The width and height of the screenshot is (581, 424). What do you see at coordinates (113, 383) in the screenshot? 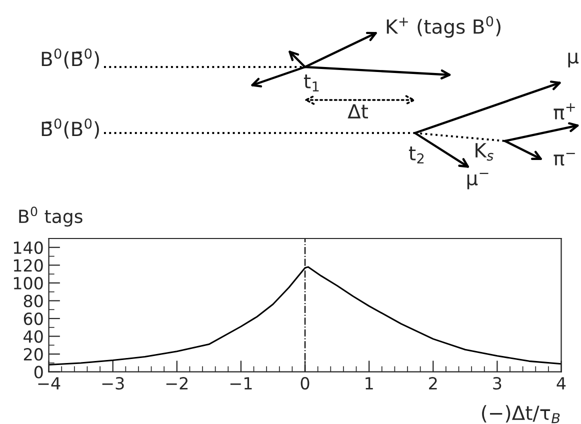
I see `x-tick-label: −3` at bounding box center [113, 383].